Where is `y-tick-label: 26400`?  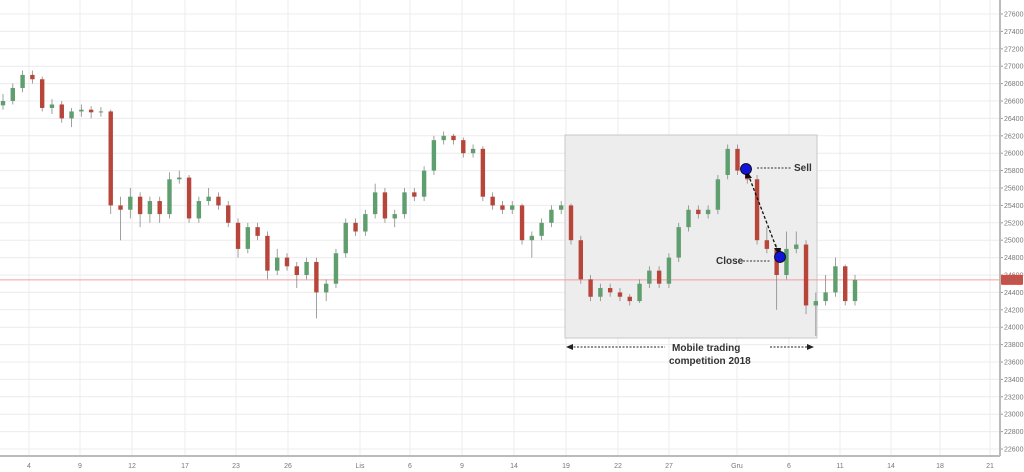 y-tick-label: 26400 is located at coordinates (1014, 119).